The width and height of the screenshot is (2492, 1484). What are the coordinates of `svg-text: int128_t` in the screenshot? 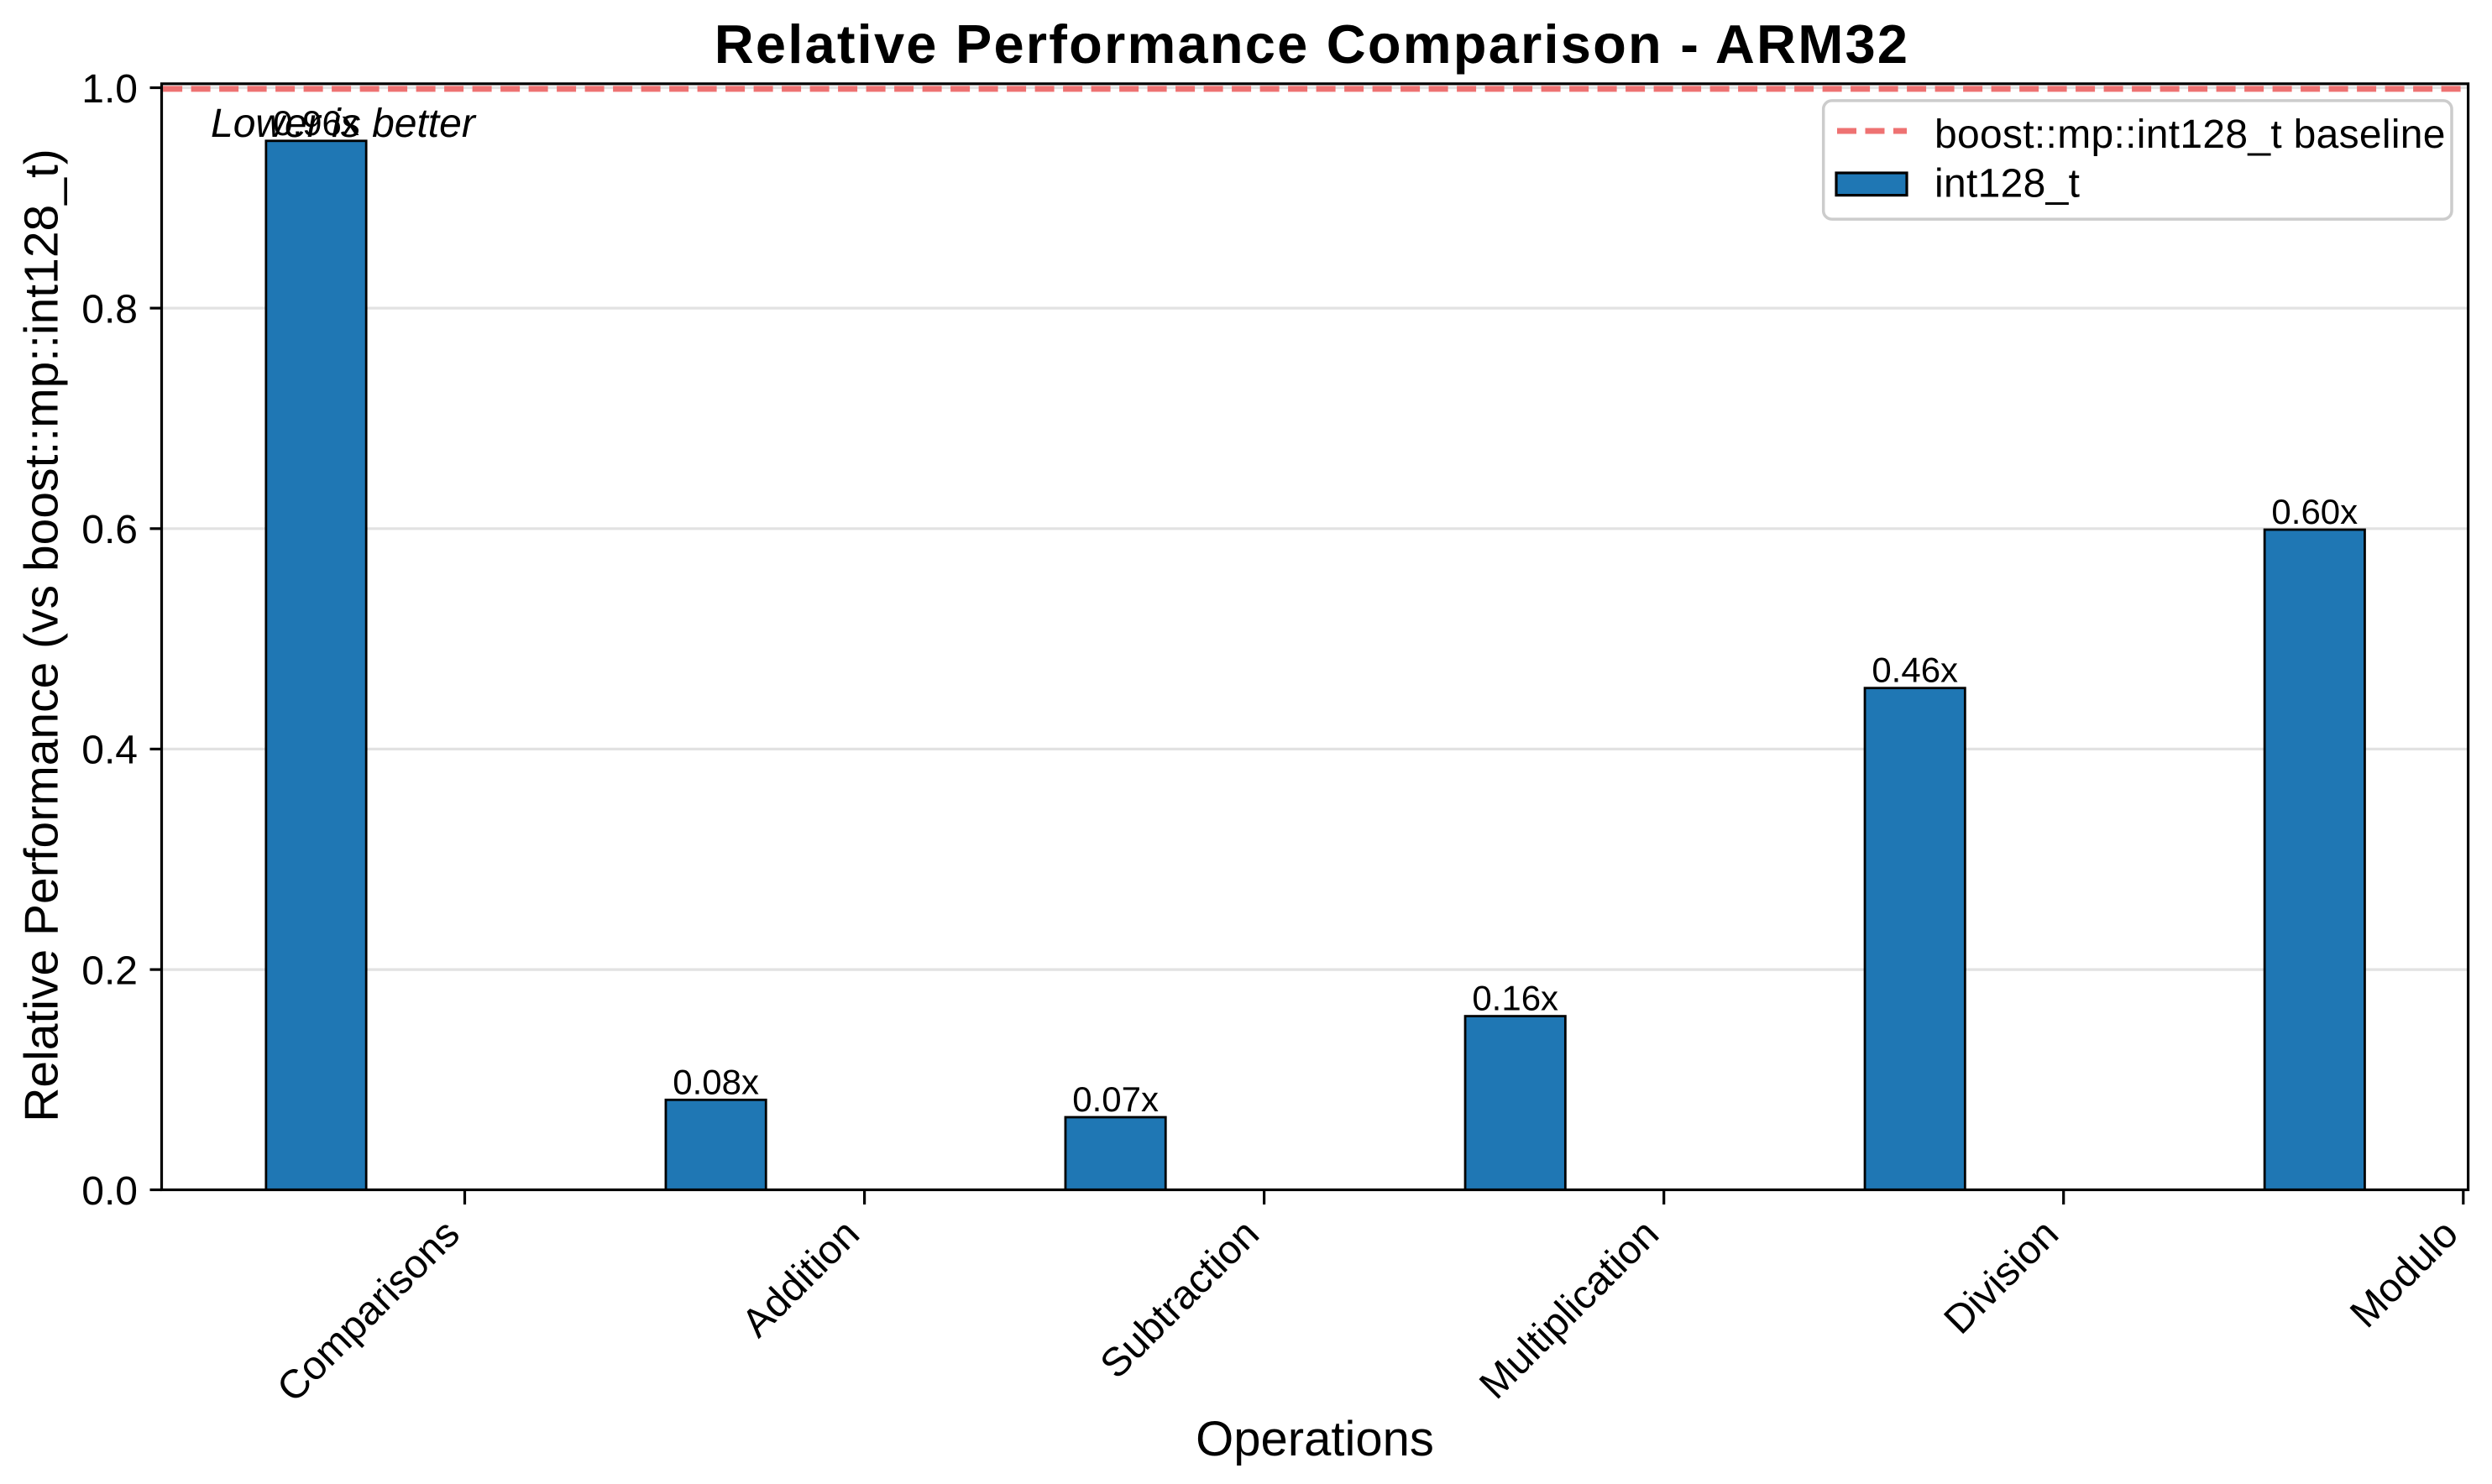 It's located at (2007, 184).